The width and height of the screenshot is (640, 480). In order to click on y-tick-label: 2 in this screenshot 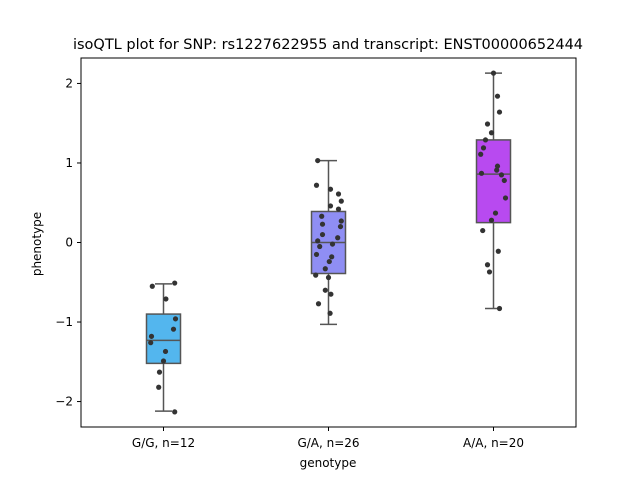, I will do `click(69, 83)`.